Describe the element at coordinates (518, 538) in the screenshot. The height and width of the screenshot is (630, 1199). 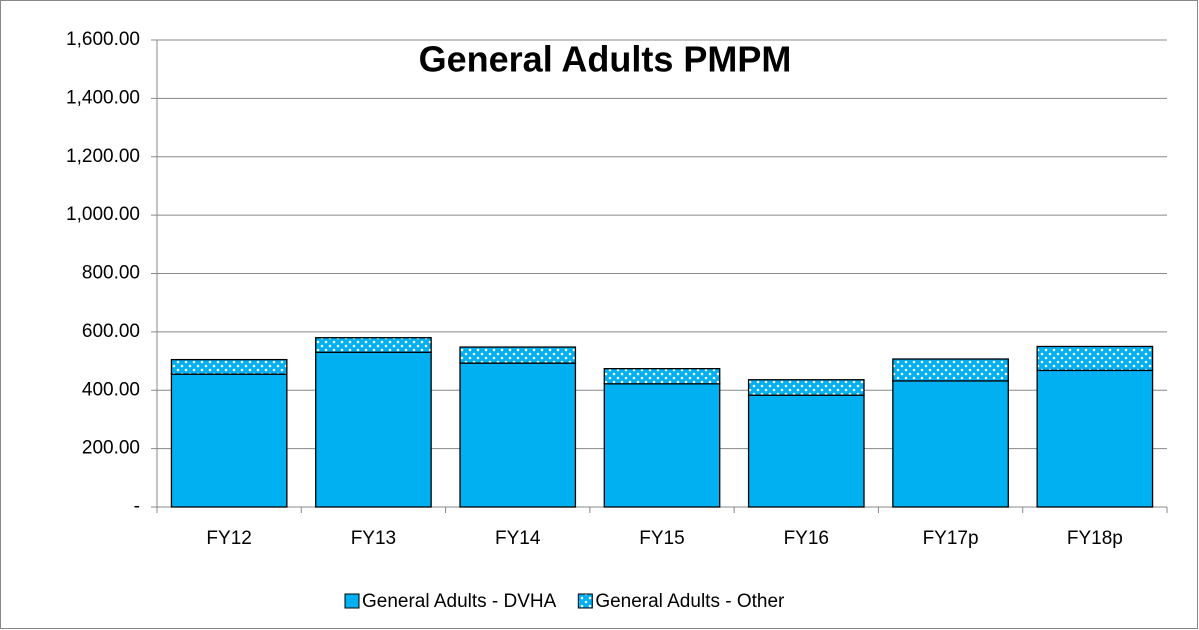
I see `x-tick-label: FY14` at that location.